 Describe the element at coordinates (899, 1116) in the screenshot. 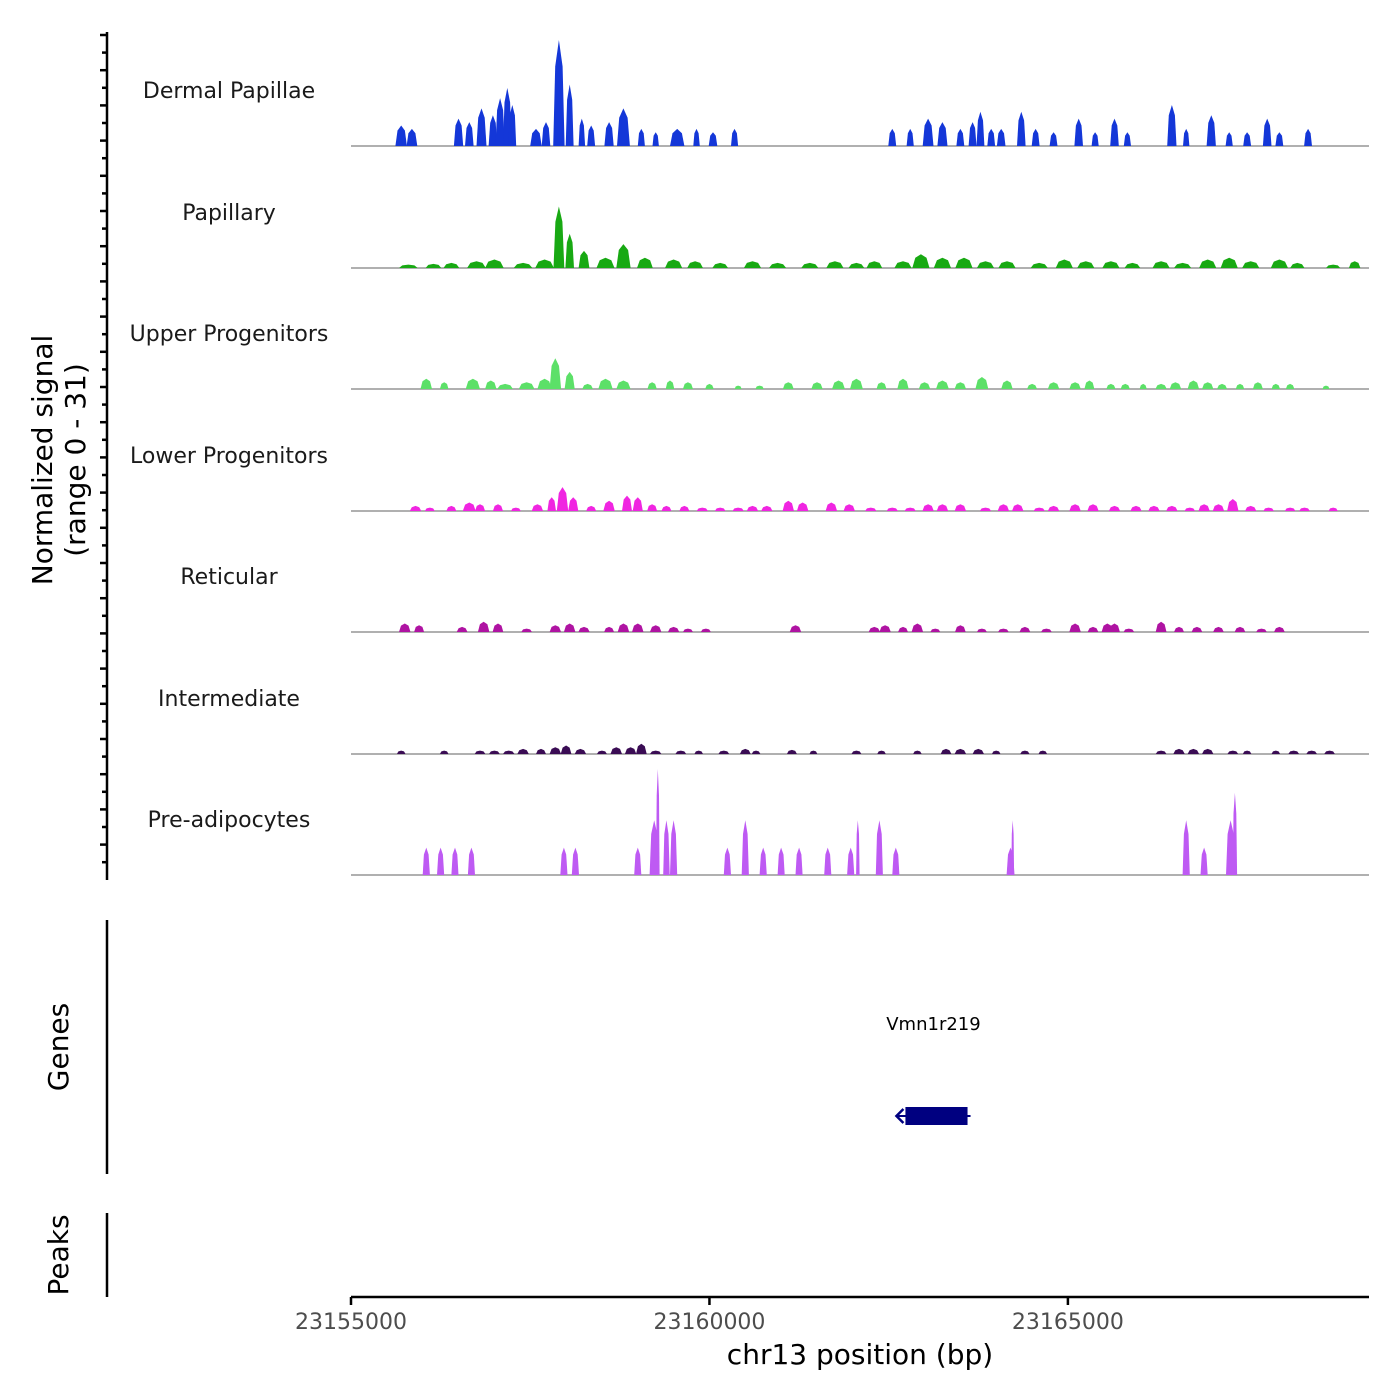

I see `gene-strand-arrow` at that location.